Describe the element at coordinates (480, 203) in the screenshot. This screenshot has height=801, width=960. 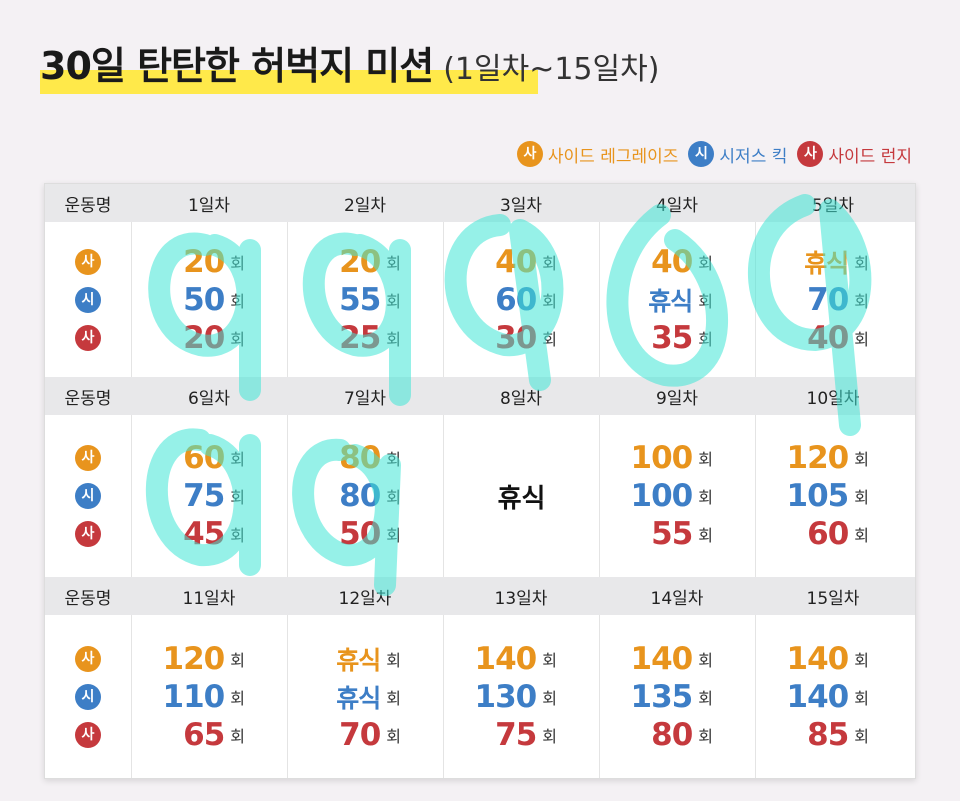
I see `table-header-row: 운동명 1일차 2일차 3일차 4일차 5일차` at that location.